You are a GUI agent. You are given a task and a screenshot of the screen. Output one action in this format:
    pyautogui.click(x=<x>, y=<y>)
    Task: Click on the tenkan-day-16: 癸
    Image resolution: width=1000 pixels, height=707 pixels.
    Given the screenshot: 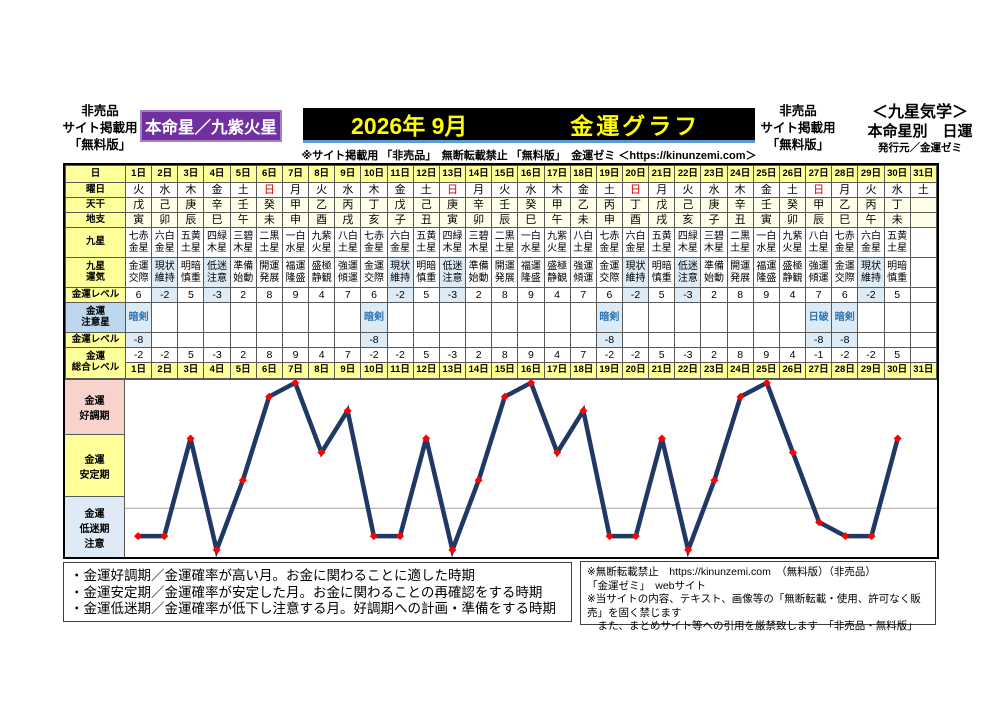 What is the action you would take?
    pyautogui.click(x=531, y=205)
    